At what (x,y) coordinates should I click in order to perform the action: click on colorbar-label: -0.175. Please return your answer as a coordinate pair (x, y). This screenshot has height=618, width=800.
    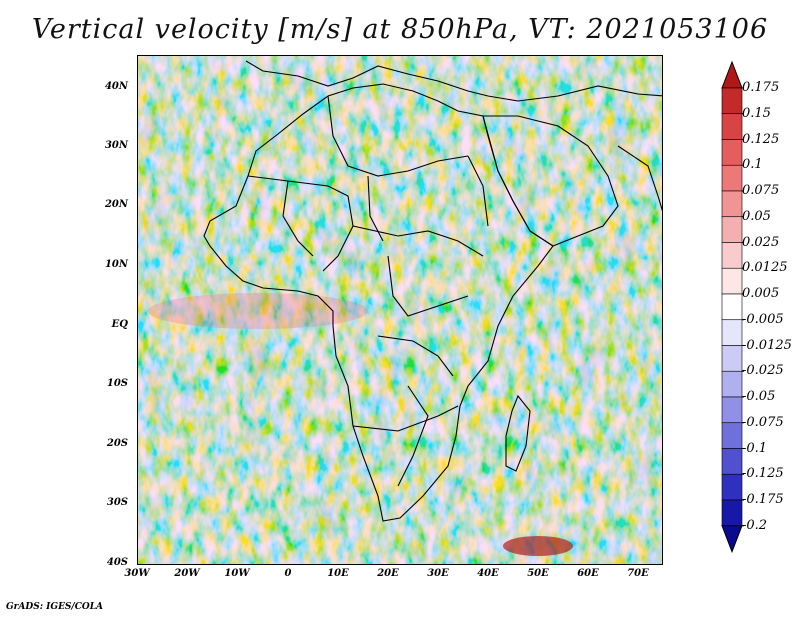
    Looking at the image, I should click on (763, 499).